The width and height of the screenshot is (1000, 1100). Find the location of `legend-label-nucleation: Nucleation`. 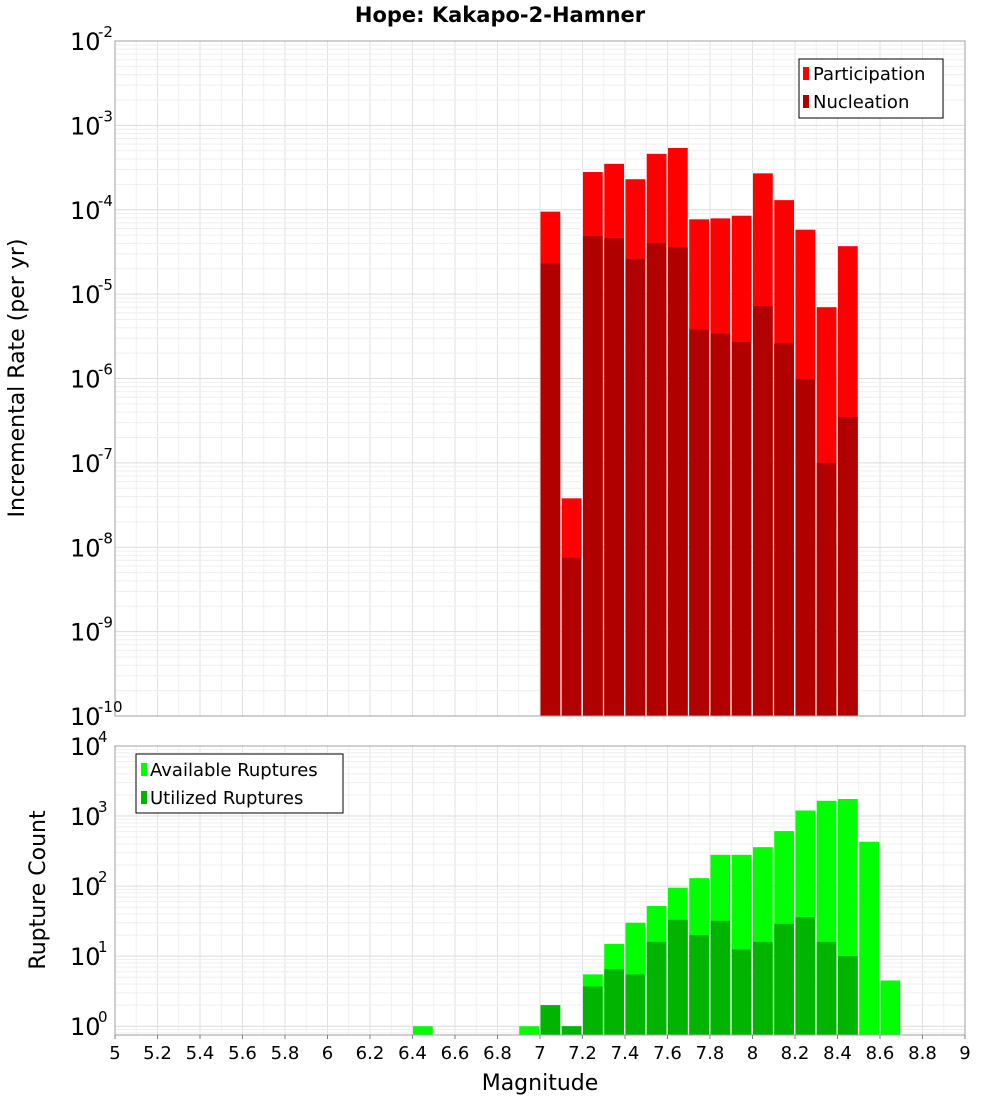

legend-label-nucleation: Nucleation is located at coordinates (861, 102).